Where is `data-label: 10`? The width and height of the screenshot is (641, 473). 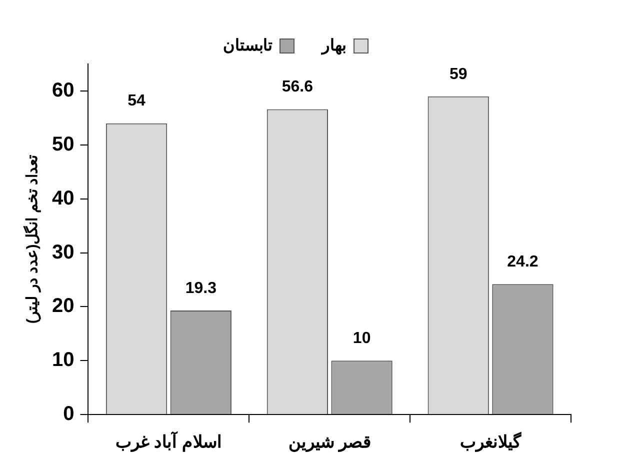
data-label: 10 is located at coordinates (361, 339).